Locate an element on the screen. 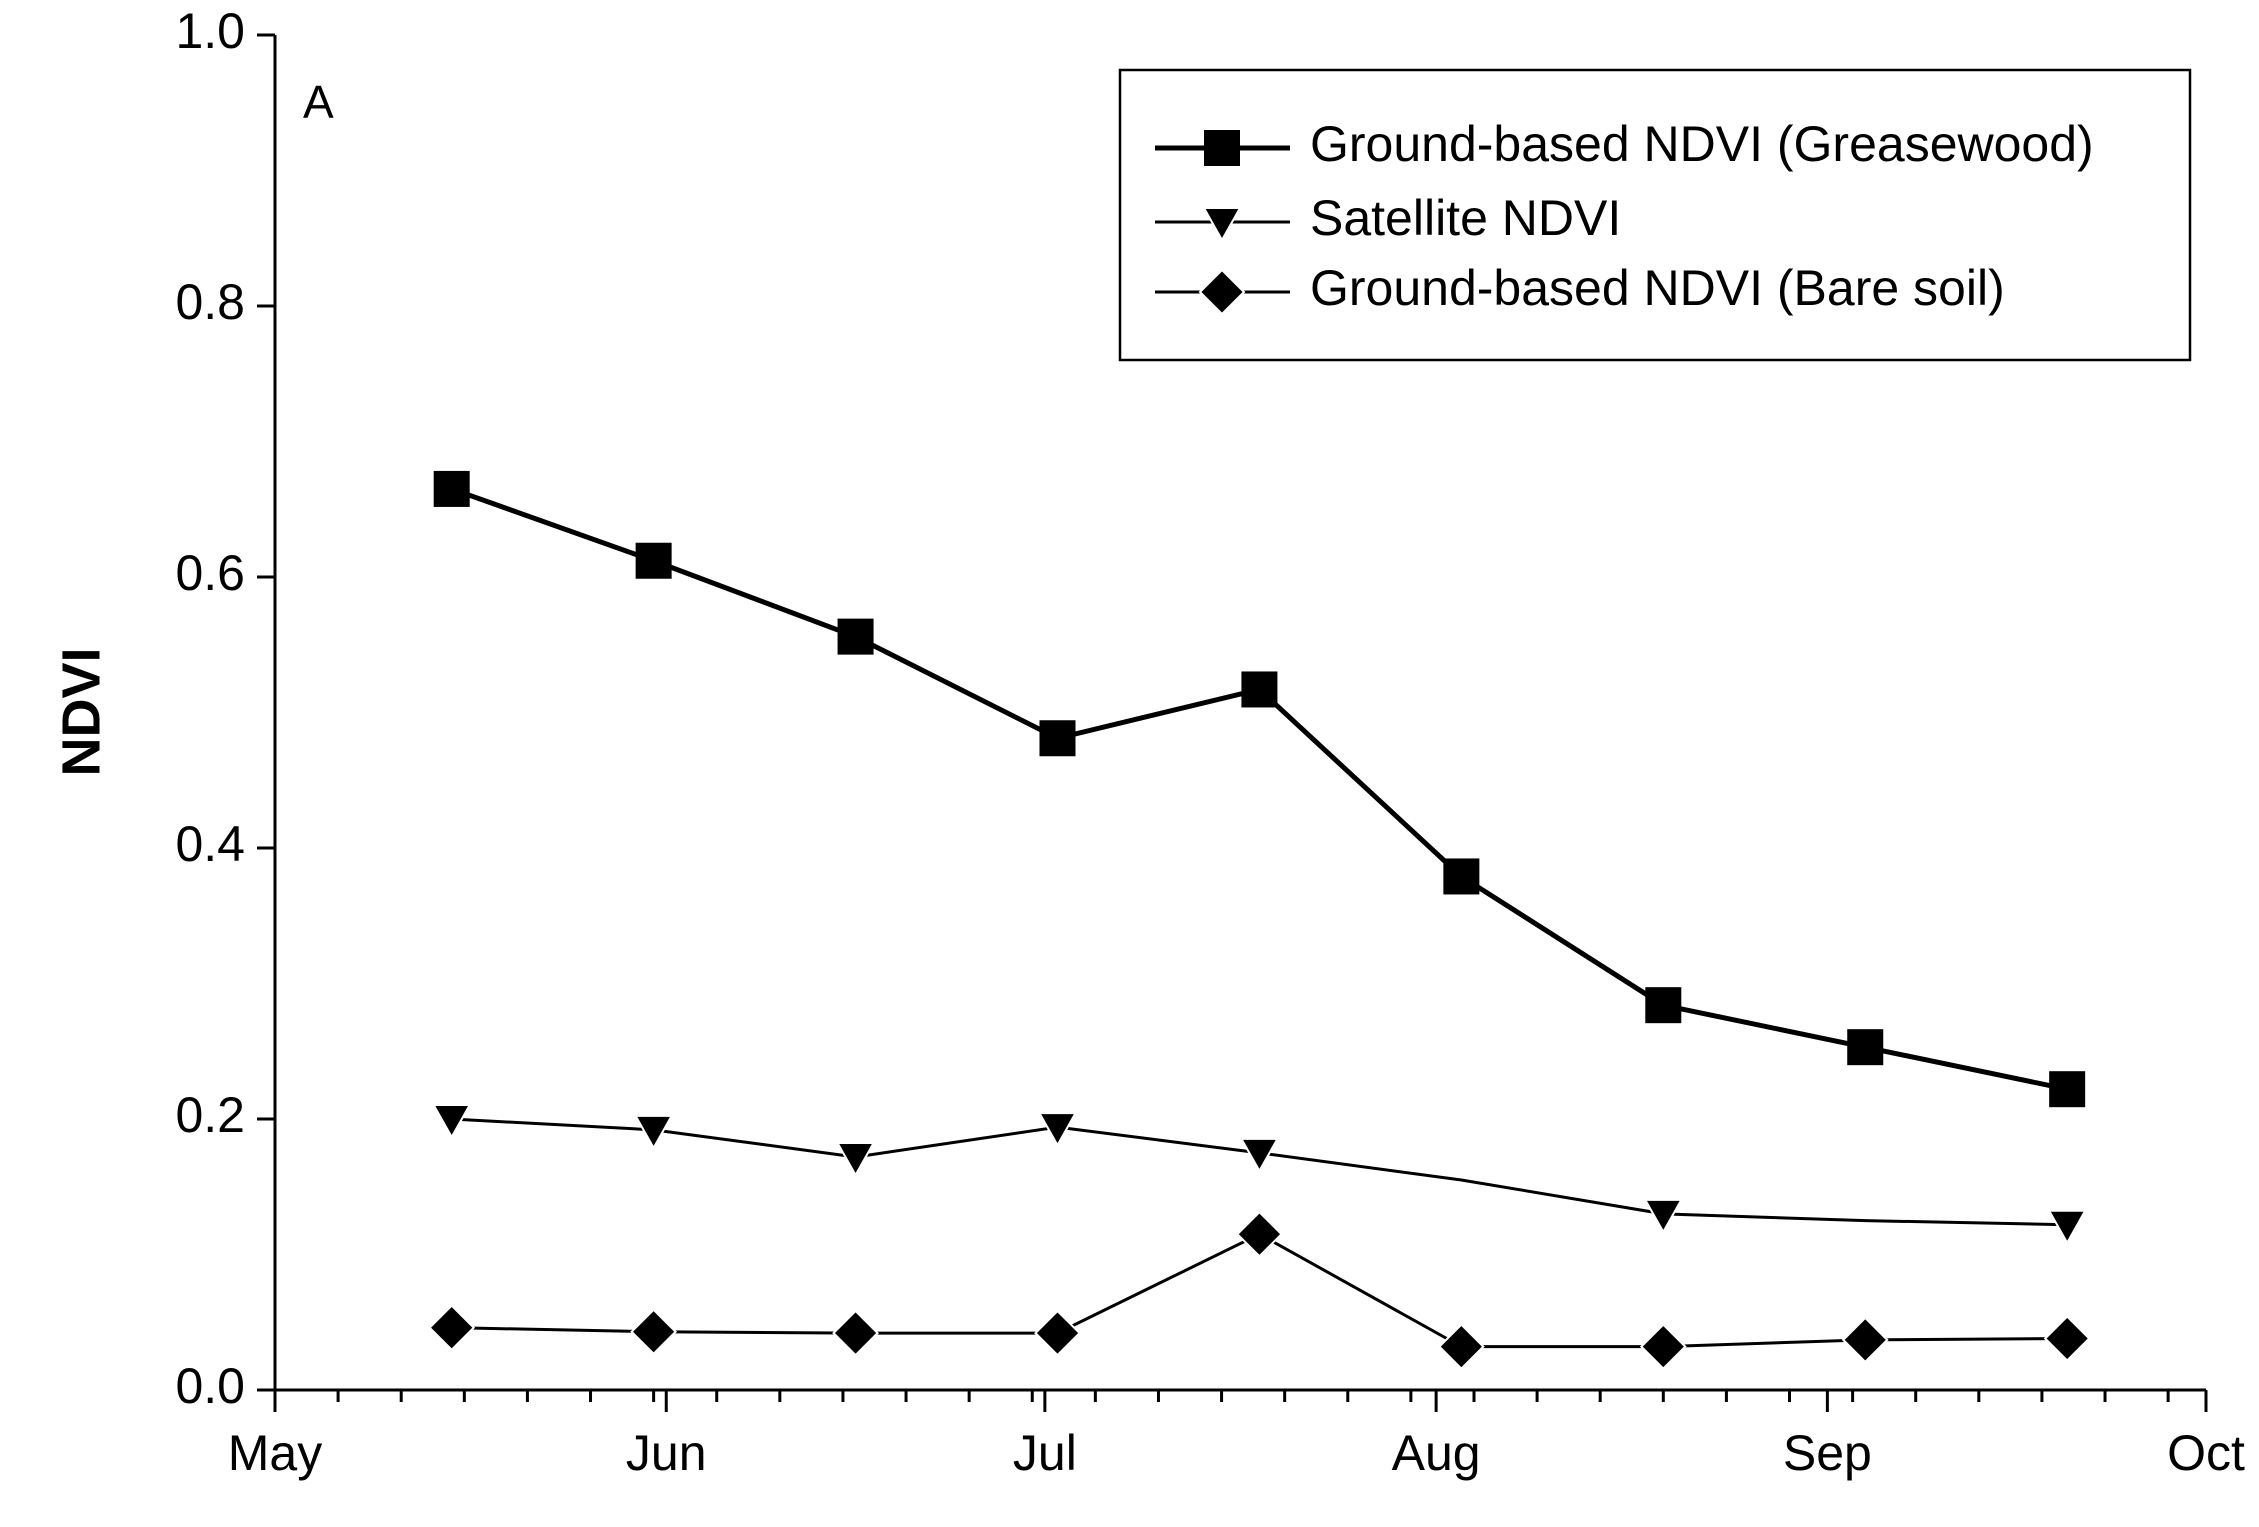 This screenshot has height=1527, width=2259. y-tick-label: 0.6 is located at coordinates (210, 573).